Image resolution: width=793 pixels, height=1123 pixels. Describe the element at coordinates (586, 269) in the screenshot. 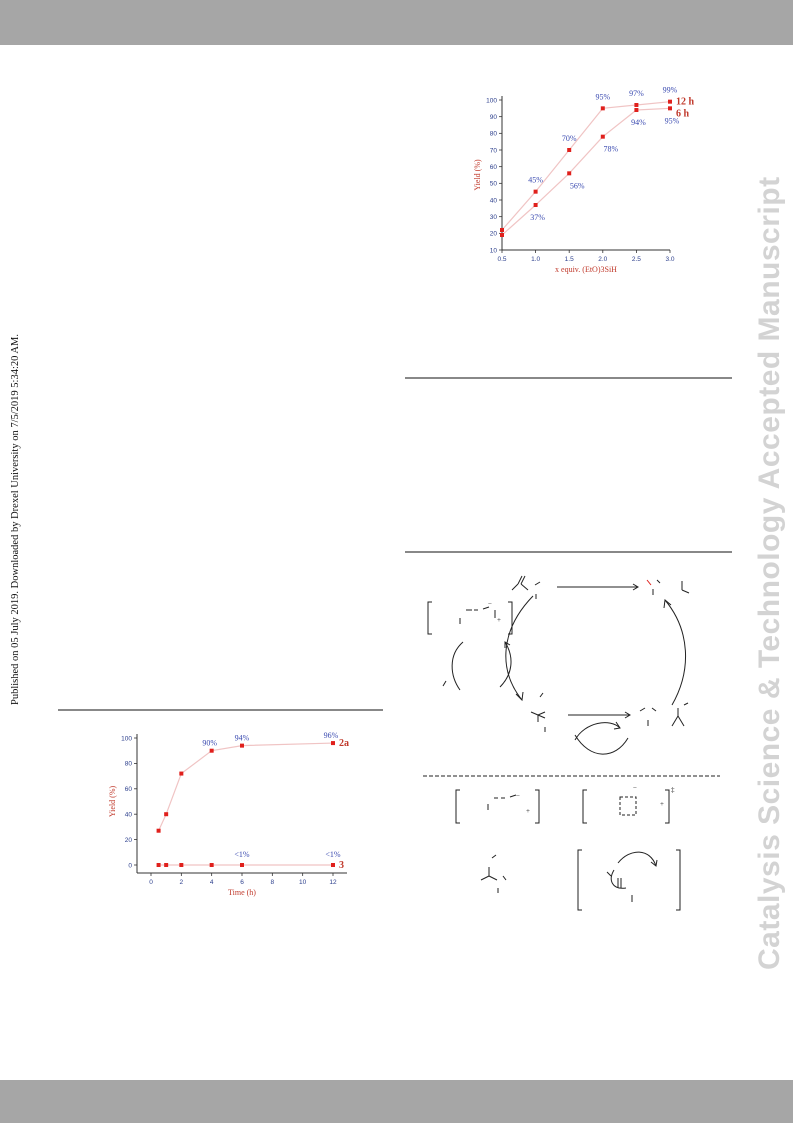

I see `x-axis-label: x equiv. (EtO)3SiH` at that location.